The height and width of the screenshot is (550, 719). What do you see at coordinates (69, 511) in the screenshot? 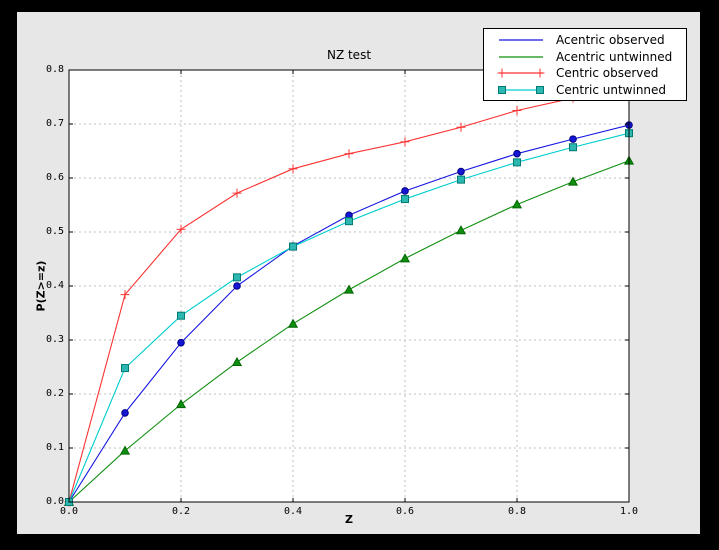
I see `x-tick-label: 0.0` at bounding box center [69, 511].